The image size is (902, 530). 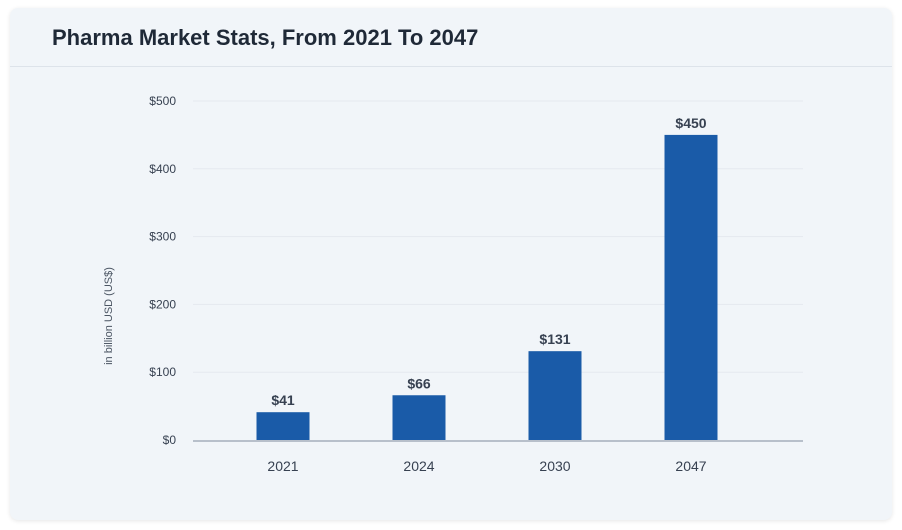 What do you see at coordinates (162, 169) in the screenshot?
I see `y-tick-label: $400` at bounding box center [162, 169].